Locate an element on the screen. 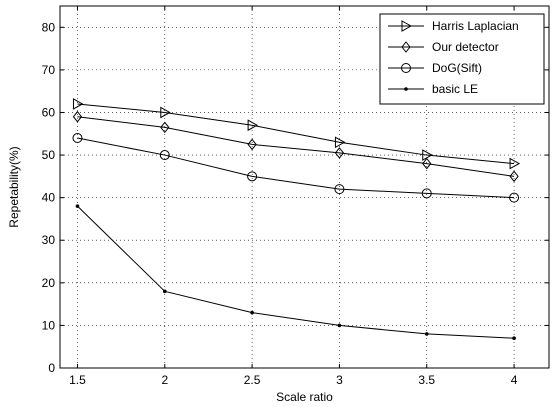 This screenshot has height=407, width=559. y-tick-label: 0 is located at coordinates (51, 368).